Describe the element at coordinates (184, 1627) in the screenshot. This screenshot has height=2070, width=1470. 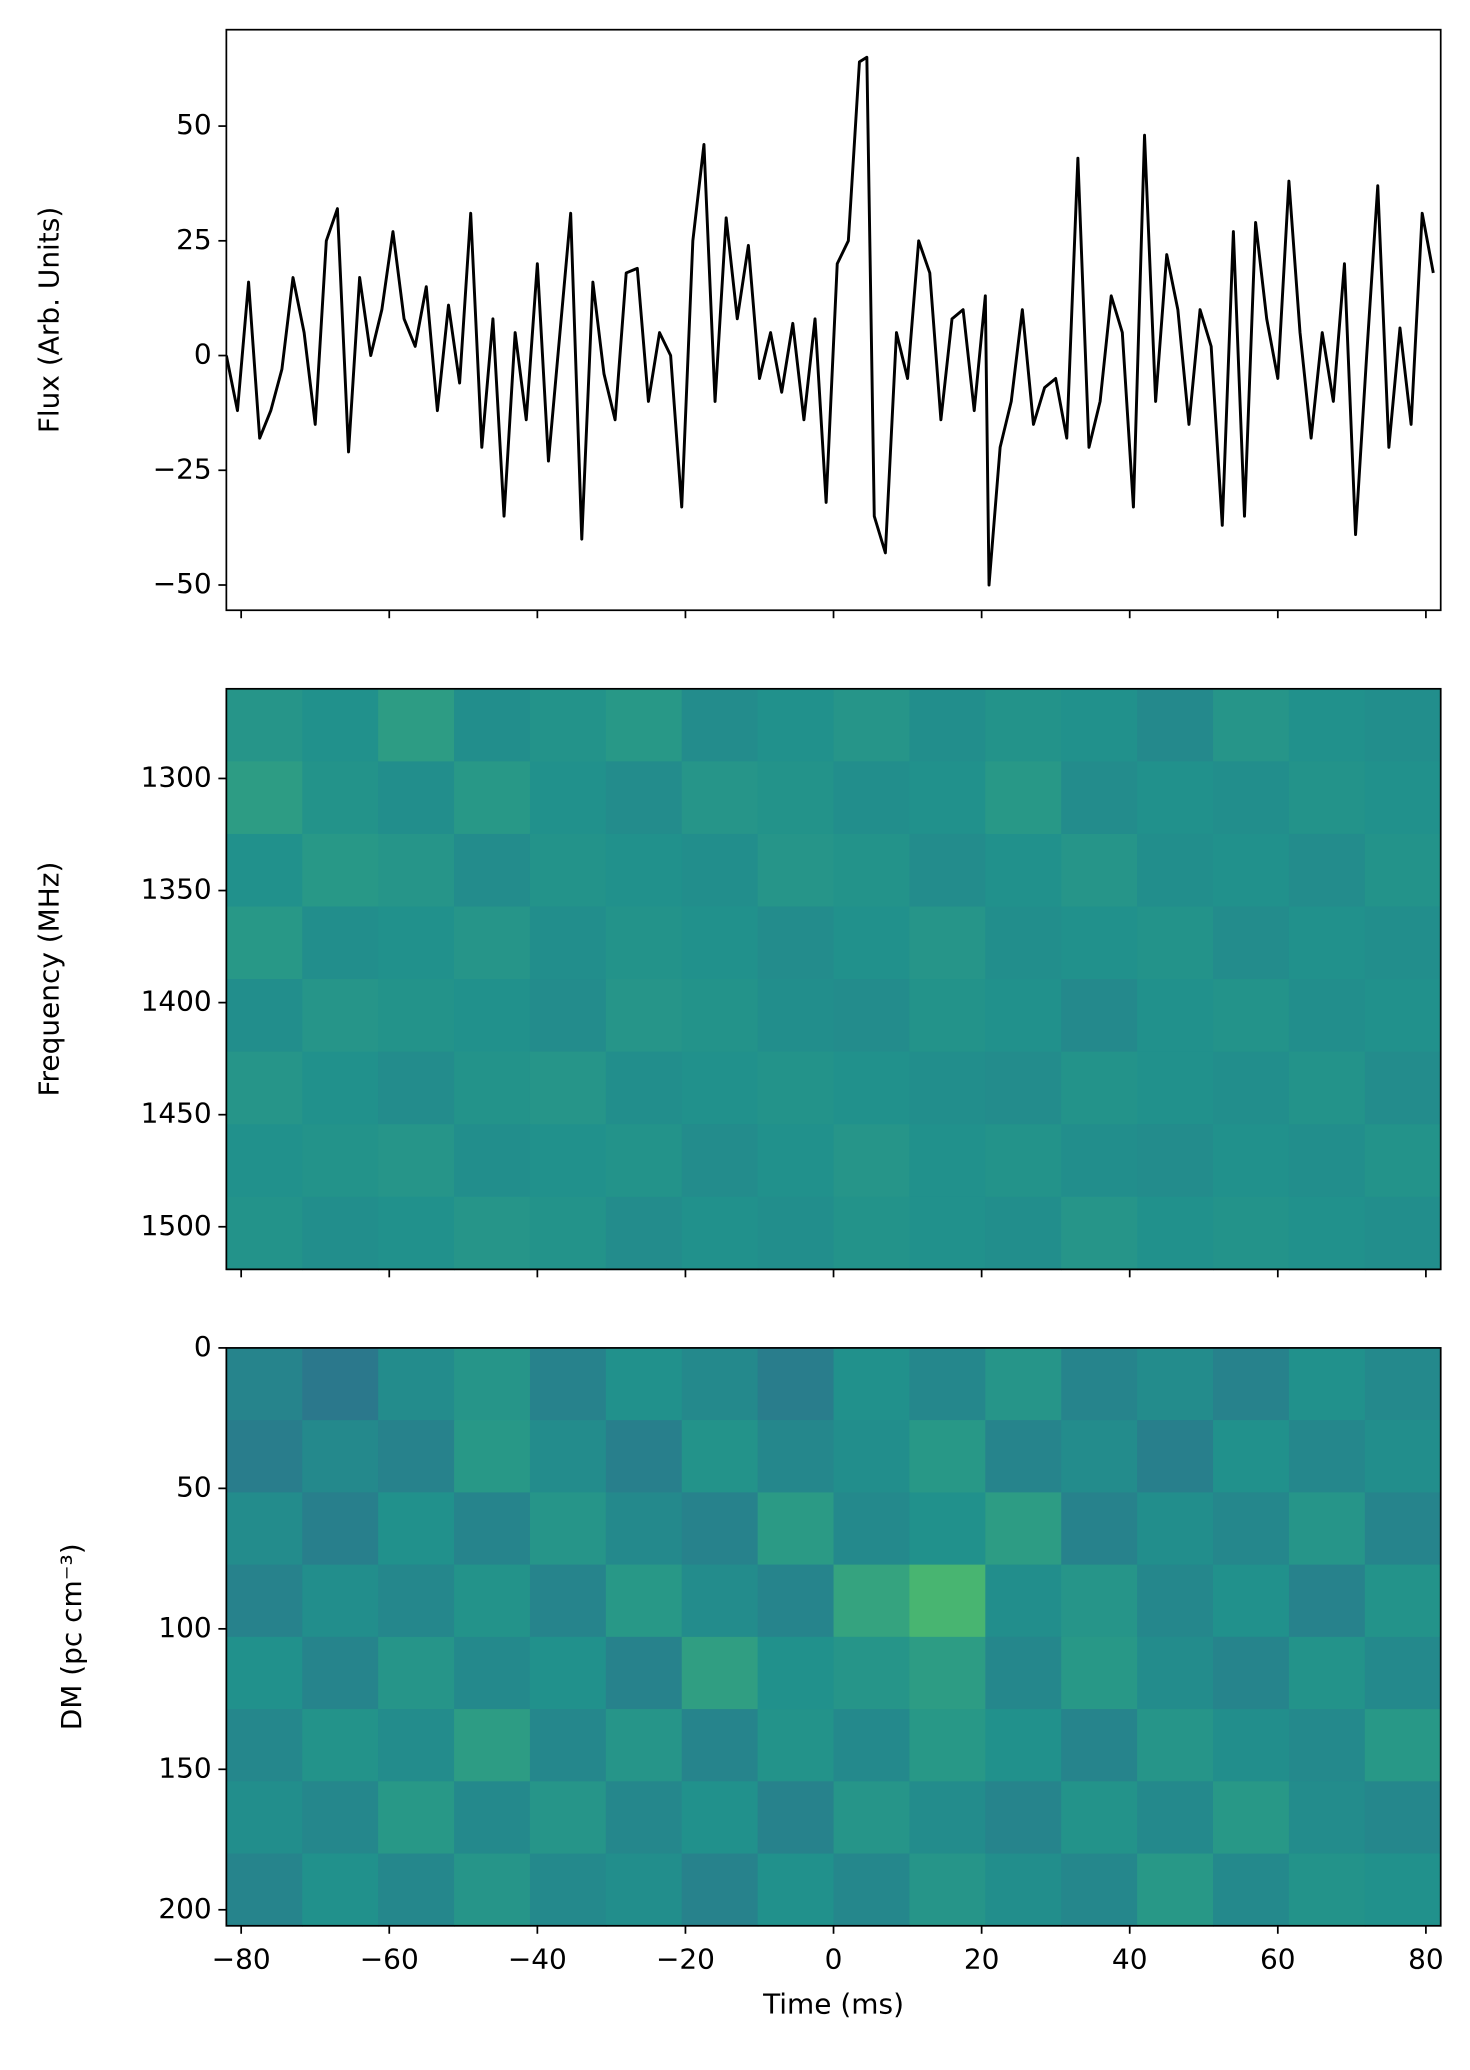
I see `y-tick-label: 100` at that location.